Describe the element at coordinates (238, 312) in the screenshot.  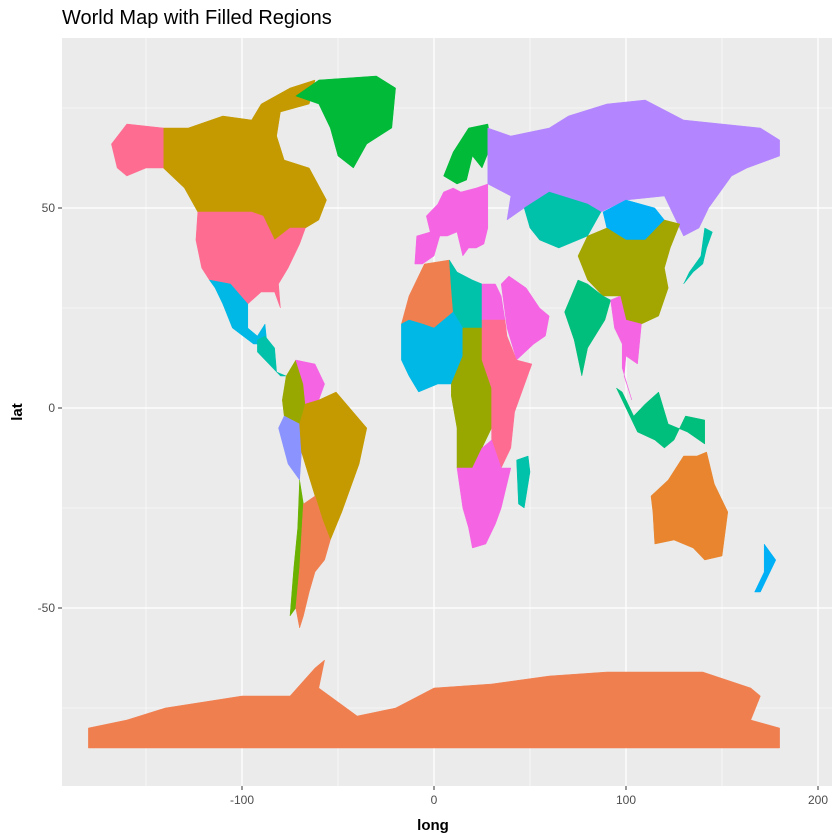
I see `region-mexico` at that location.